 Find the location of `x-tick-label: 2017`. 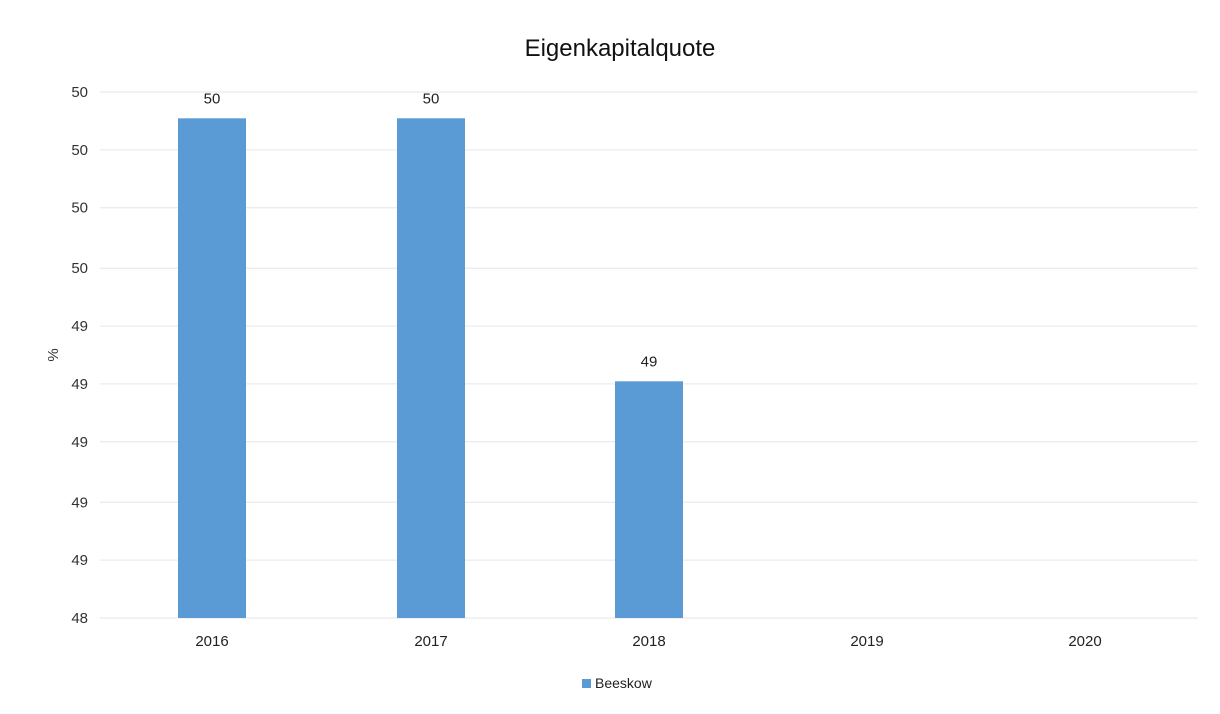

x-tick-label: 2017 is located at coordinates (430, 641).